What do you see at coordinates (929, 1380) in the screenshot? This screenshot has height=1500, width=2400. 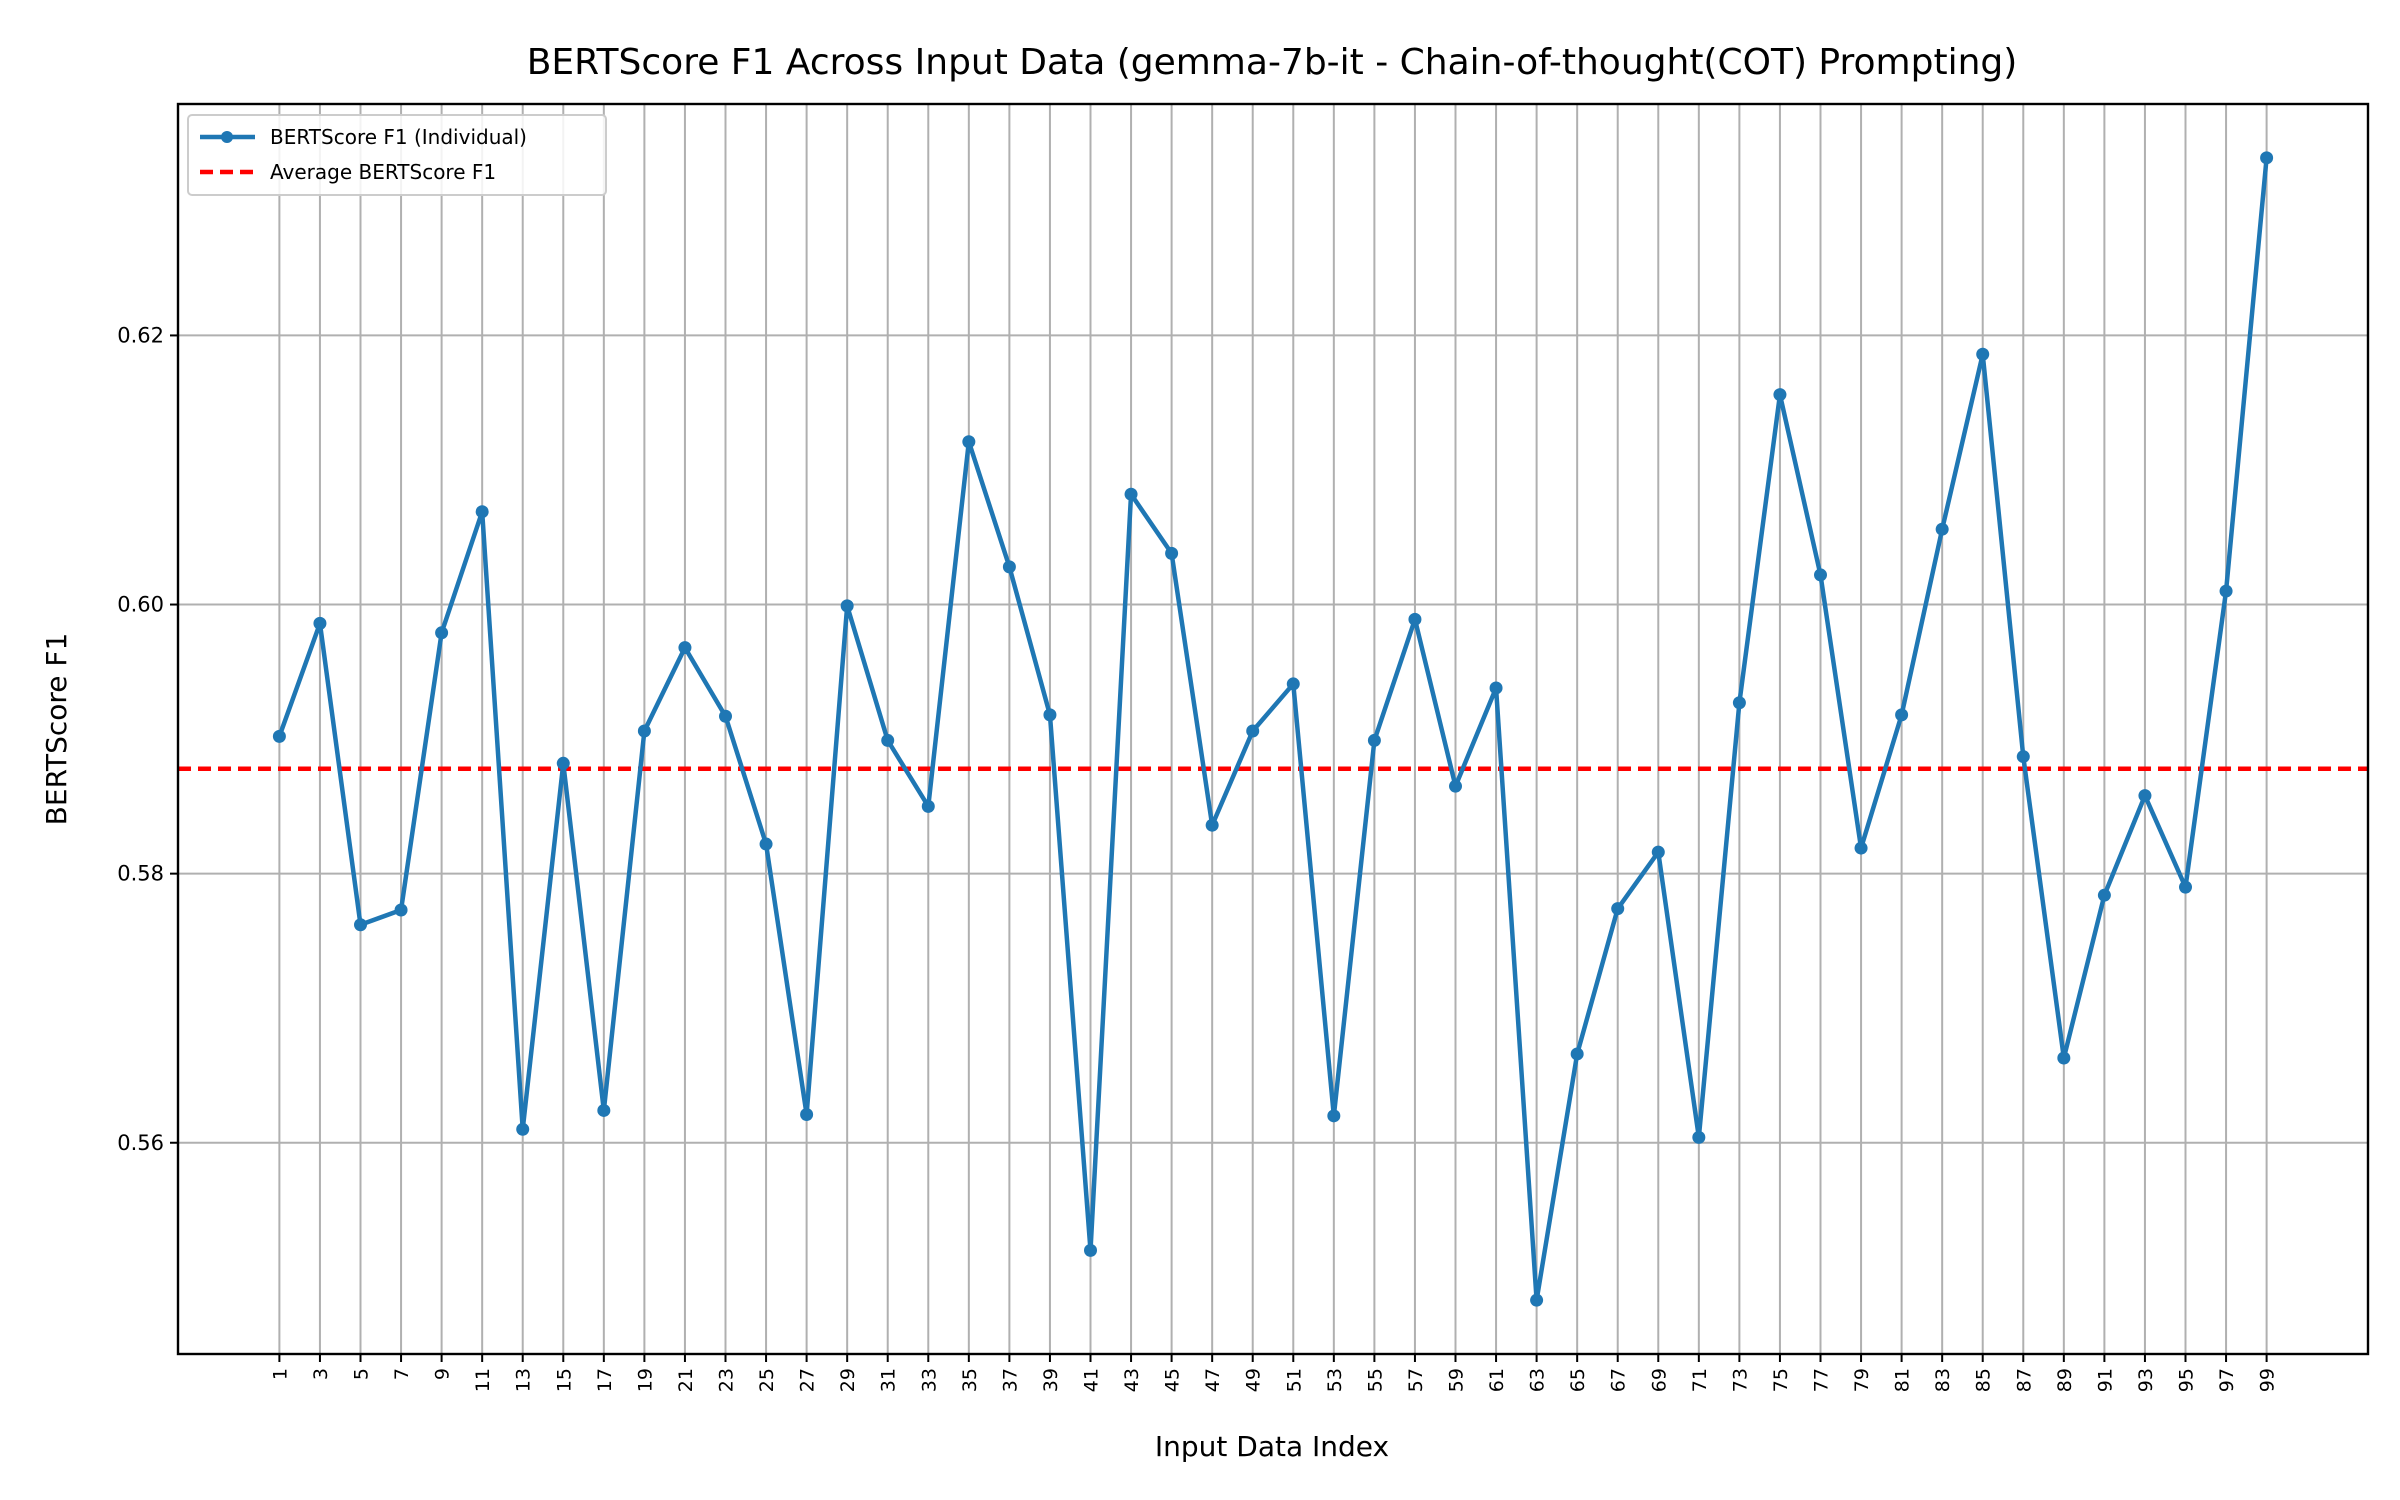 I see `x-tick-label: 33` at bounding box center [929, 1380].